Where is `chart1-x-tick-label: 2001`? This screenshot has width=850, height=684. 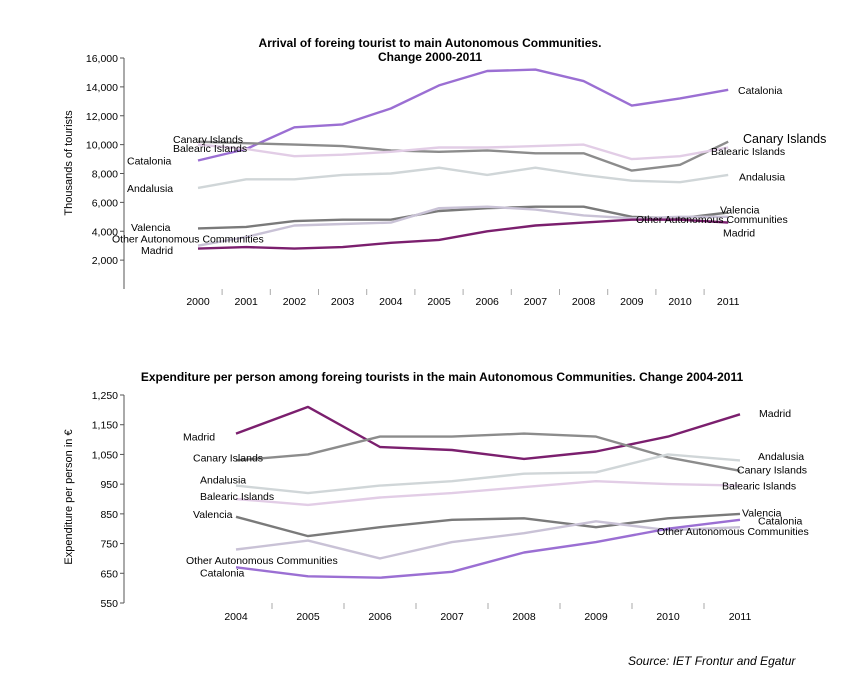
chart1-x-tick-label: 2001 is located at coordinates (247, 302).